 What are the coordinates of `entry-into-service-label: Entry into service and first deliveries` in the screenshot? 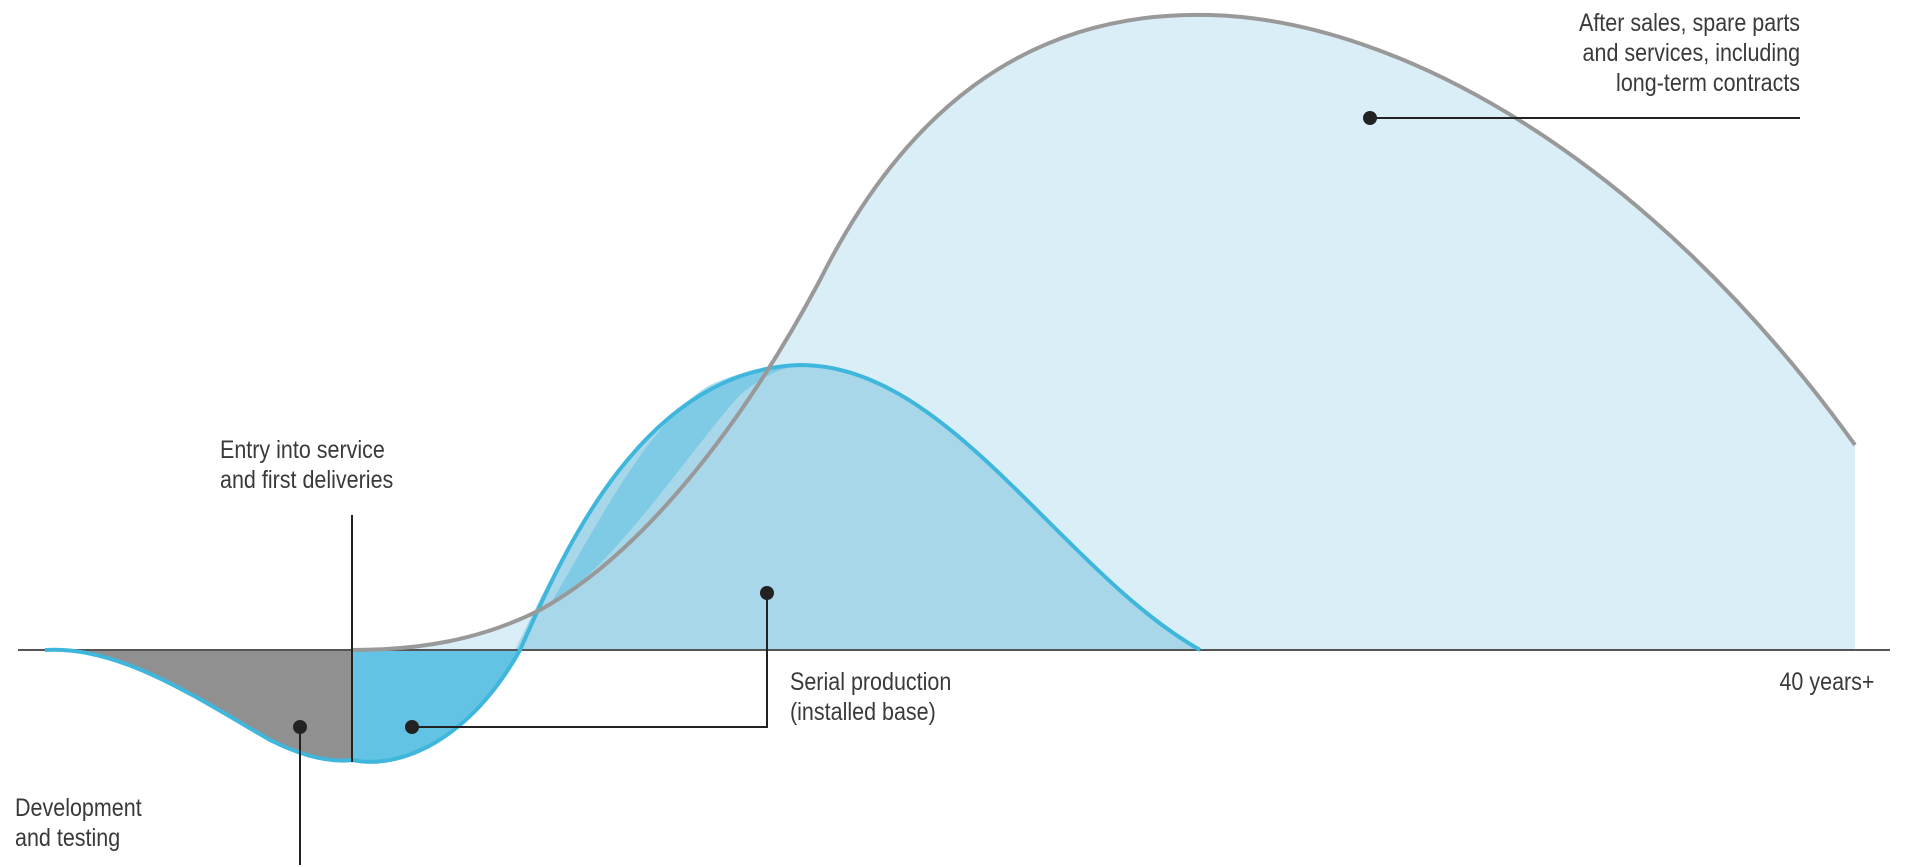 It's located at (306, 465).